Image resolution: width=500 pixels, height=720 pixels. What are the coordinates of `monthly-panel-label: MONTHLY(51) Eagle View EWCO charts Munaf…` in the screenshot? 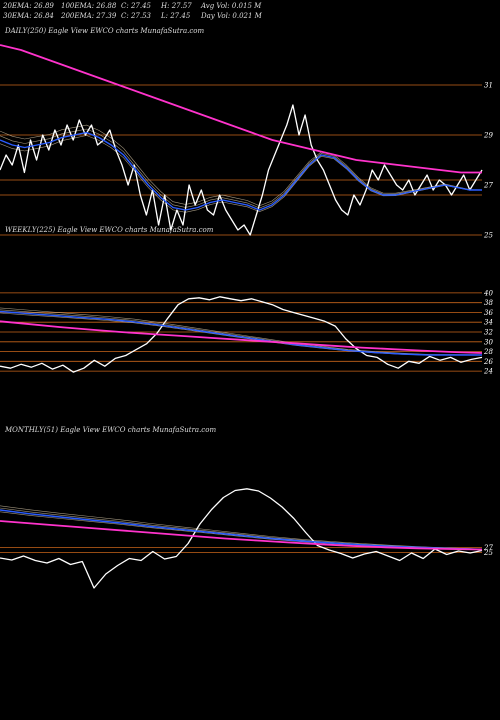 It's located at (111, 430).